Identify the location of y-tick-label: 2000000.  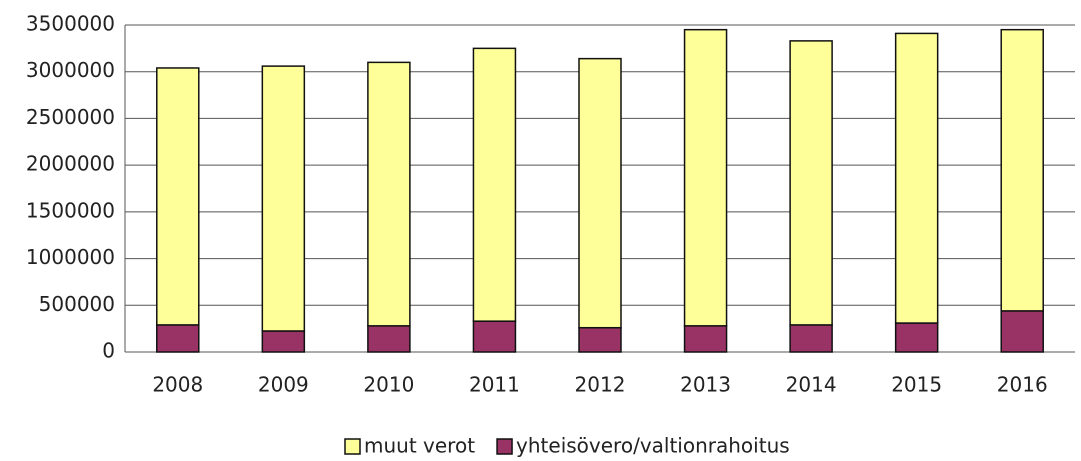
(70, 164).